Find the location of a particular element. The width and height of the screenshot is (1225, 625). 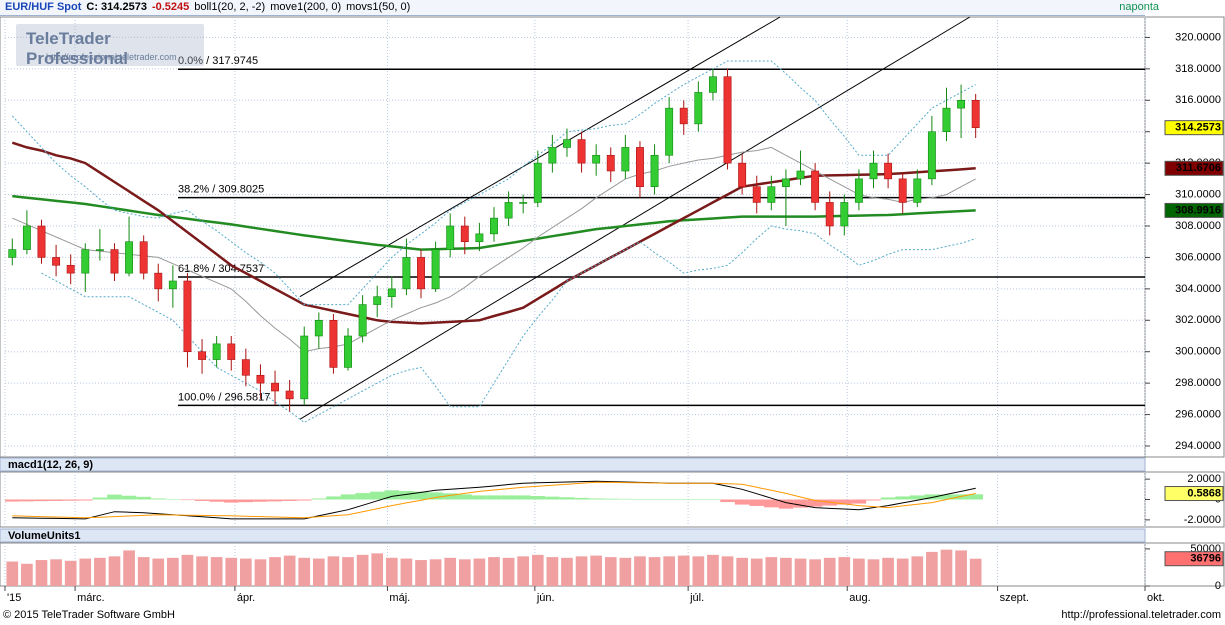

fib-label: 38.2% / 309.8025 is located at coordinates (221, 190).